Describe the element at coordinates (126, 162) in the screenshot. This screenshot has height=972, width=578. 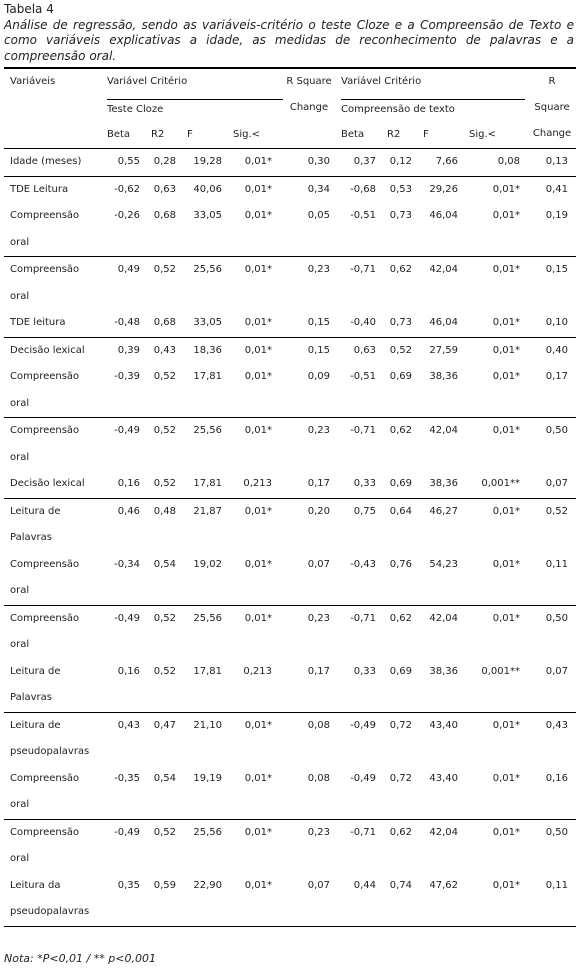
I see `cell: 0,55` at that location.